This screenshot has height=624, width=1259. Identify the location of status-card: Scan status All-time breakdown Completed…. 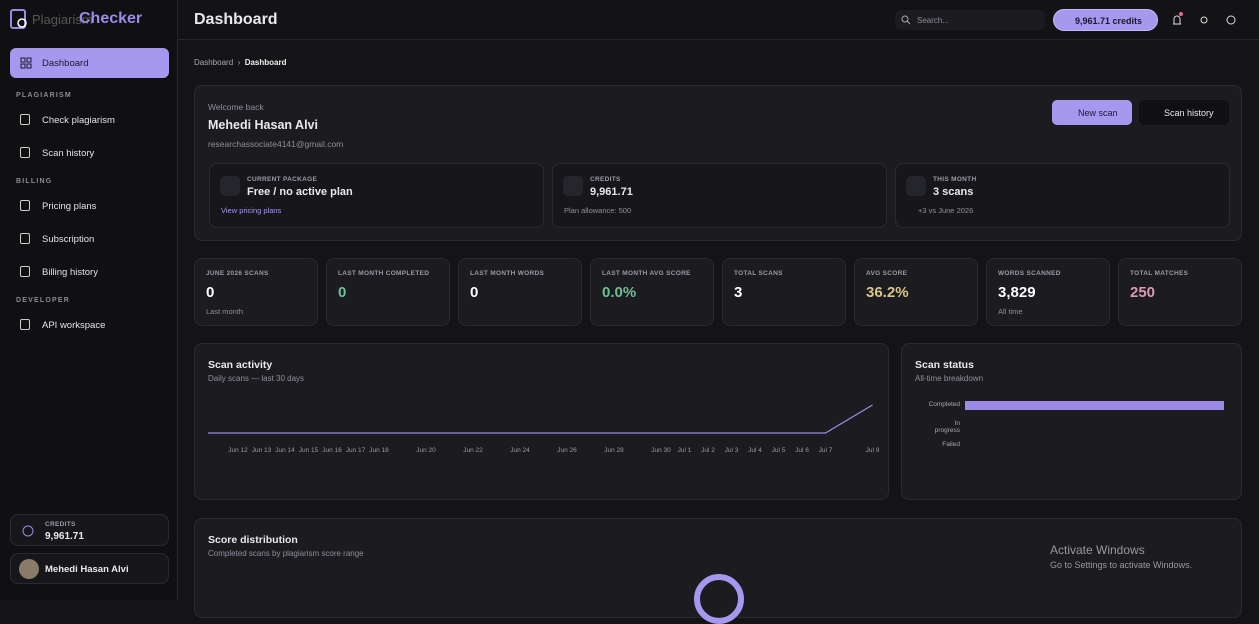
(1071, 421).